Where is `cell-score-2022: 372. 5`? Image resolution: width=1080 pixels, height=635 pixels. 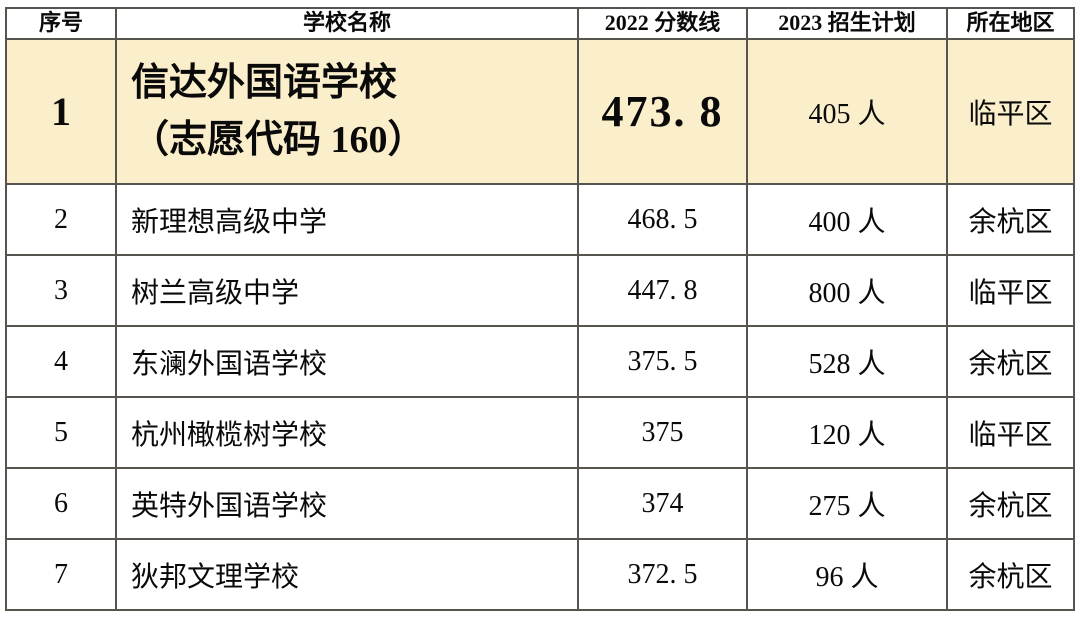
cell-score-2022: 372. 5 is located at coordinates (662, 574).